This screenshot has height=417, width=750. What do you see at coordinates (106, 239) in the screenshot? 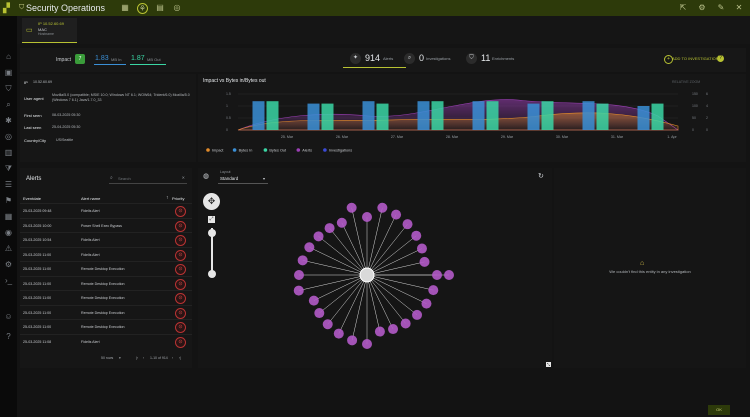
I see `table-row: 25-03-2025 10:54 Fidelis Alert ⊙` at bounding box center [106, 239].